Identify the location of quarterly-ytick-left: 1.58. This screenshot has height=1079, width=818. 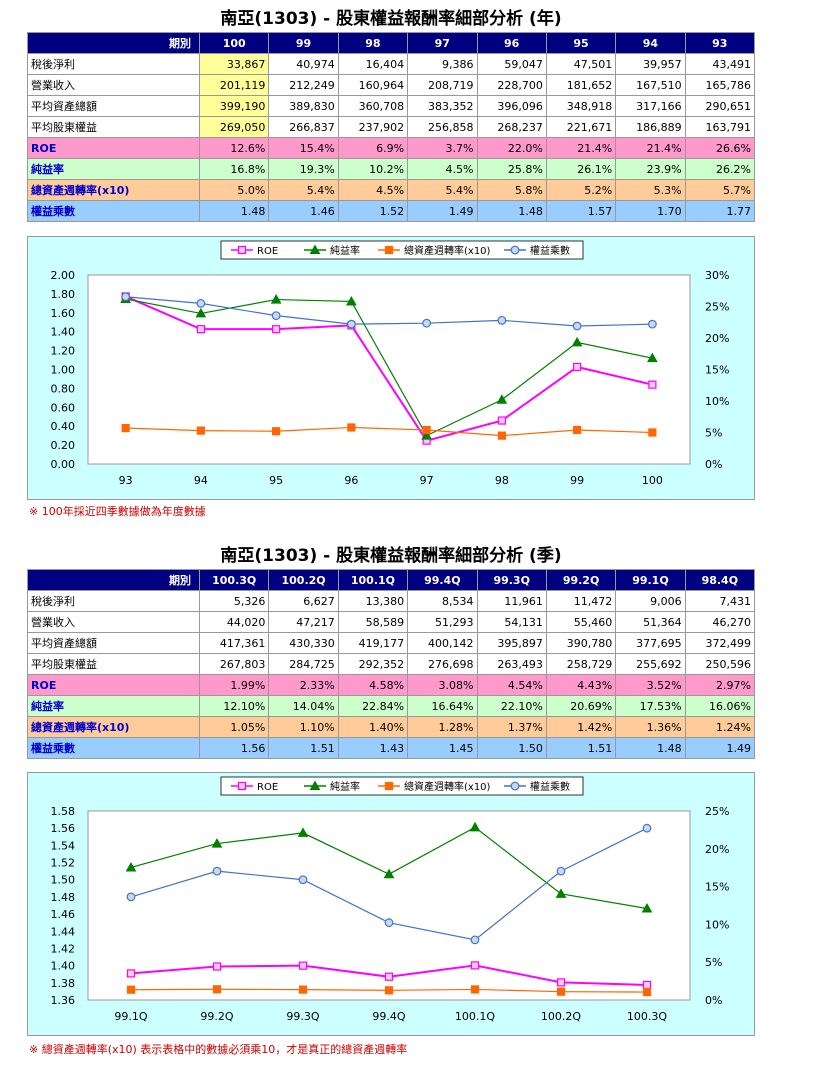
(63, 811).